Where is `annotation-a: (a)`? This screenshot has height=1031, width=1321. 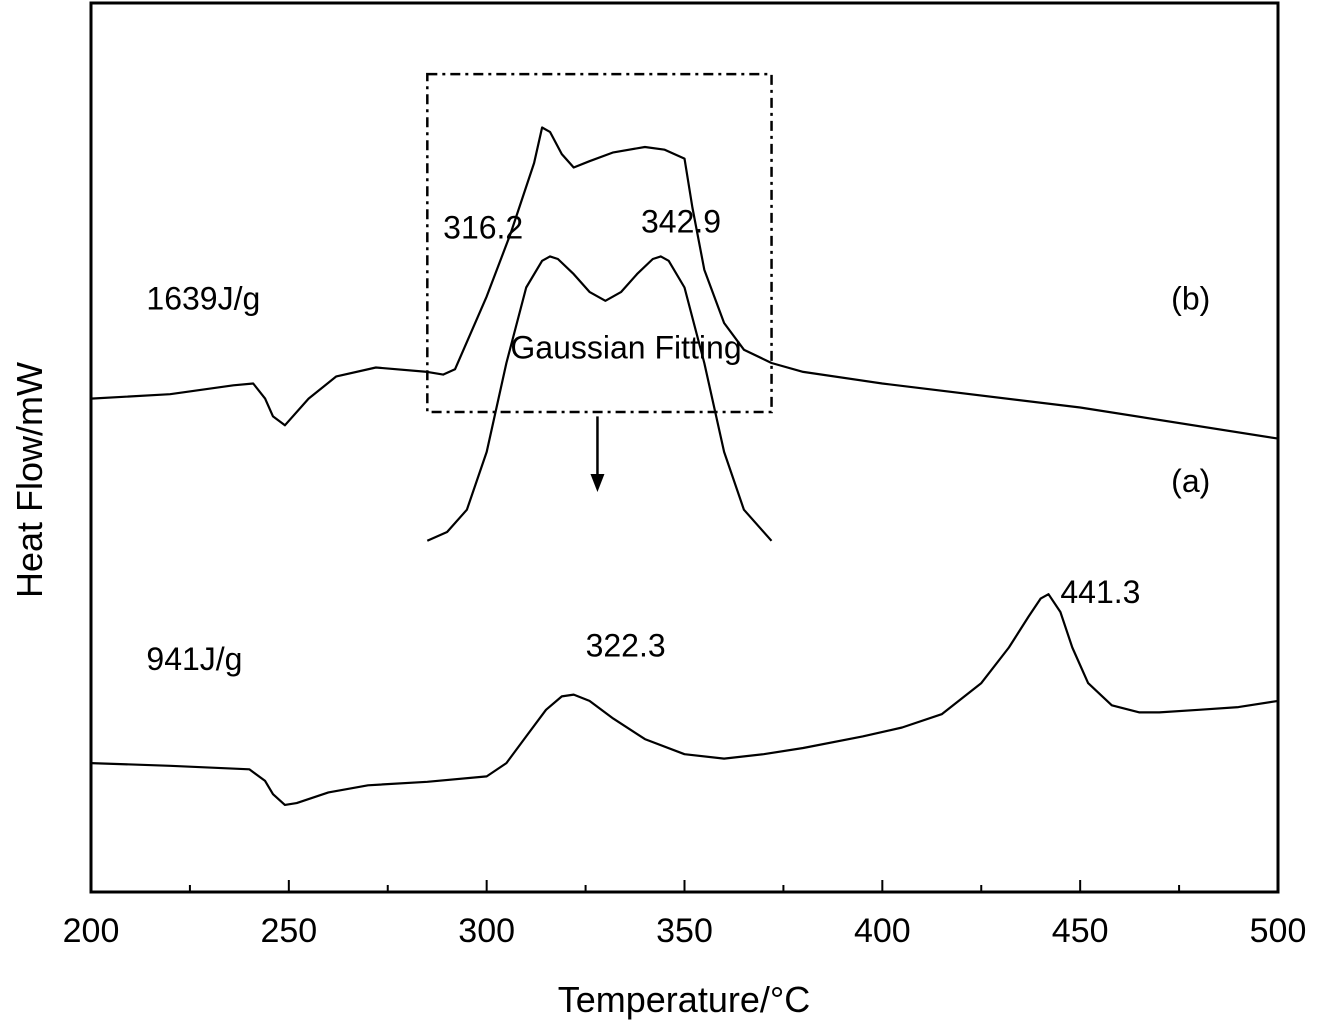 annotation-a: (a) is located at coordinates (1190, 481).